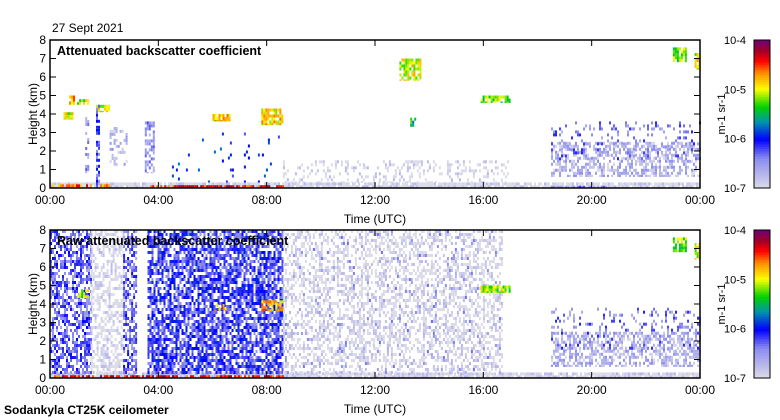 Image resolution: width=780 pixels, height=420 pixels. What do you see at coordinates (159, 51) in the screenshot?
I see `panel-title: Attenuated backscatter coefficient` at bounding box center [159, 51].